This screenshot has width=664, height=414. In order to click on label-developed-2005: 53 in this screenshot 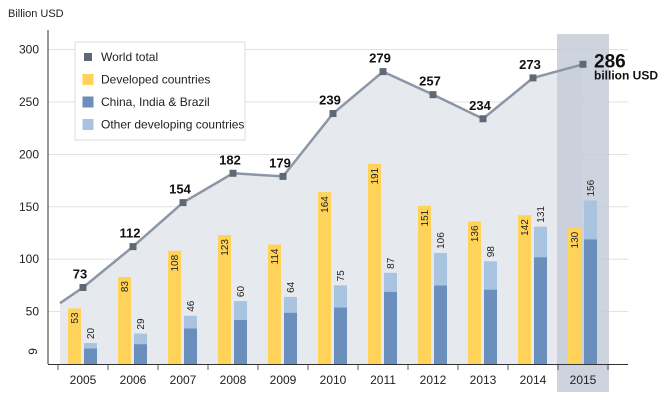, I will do `click(75, 318)`.